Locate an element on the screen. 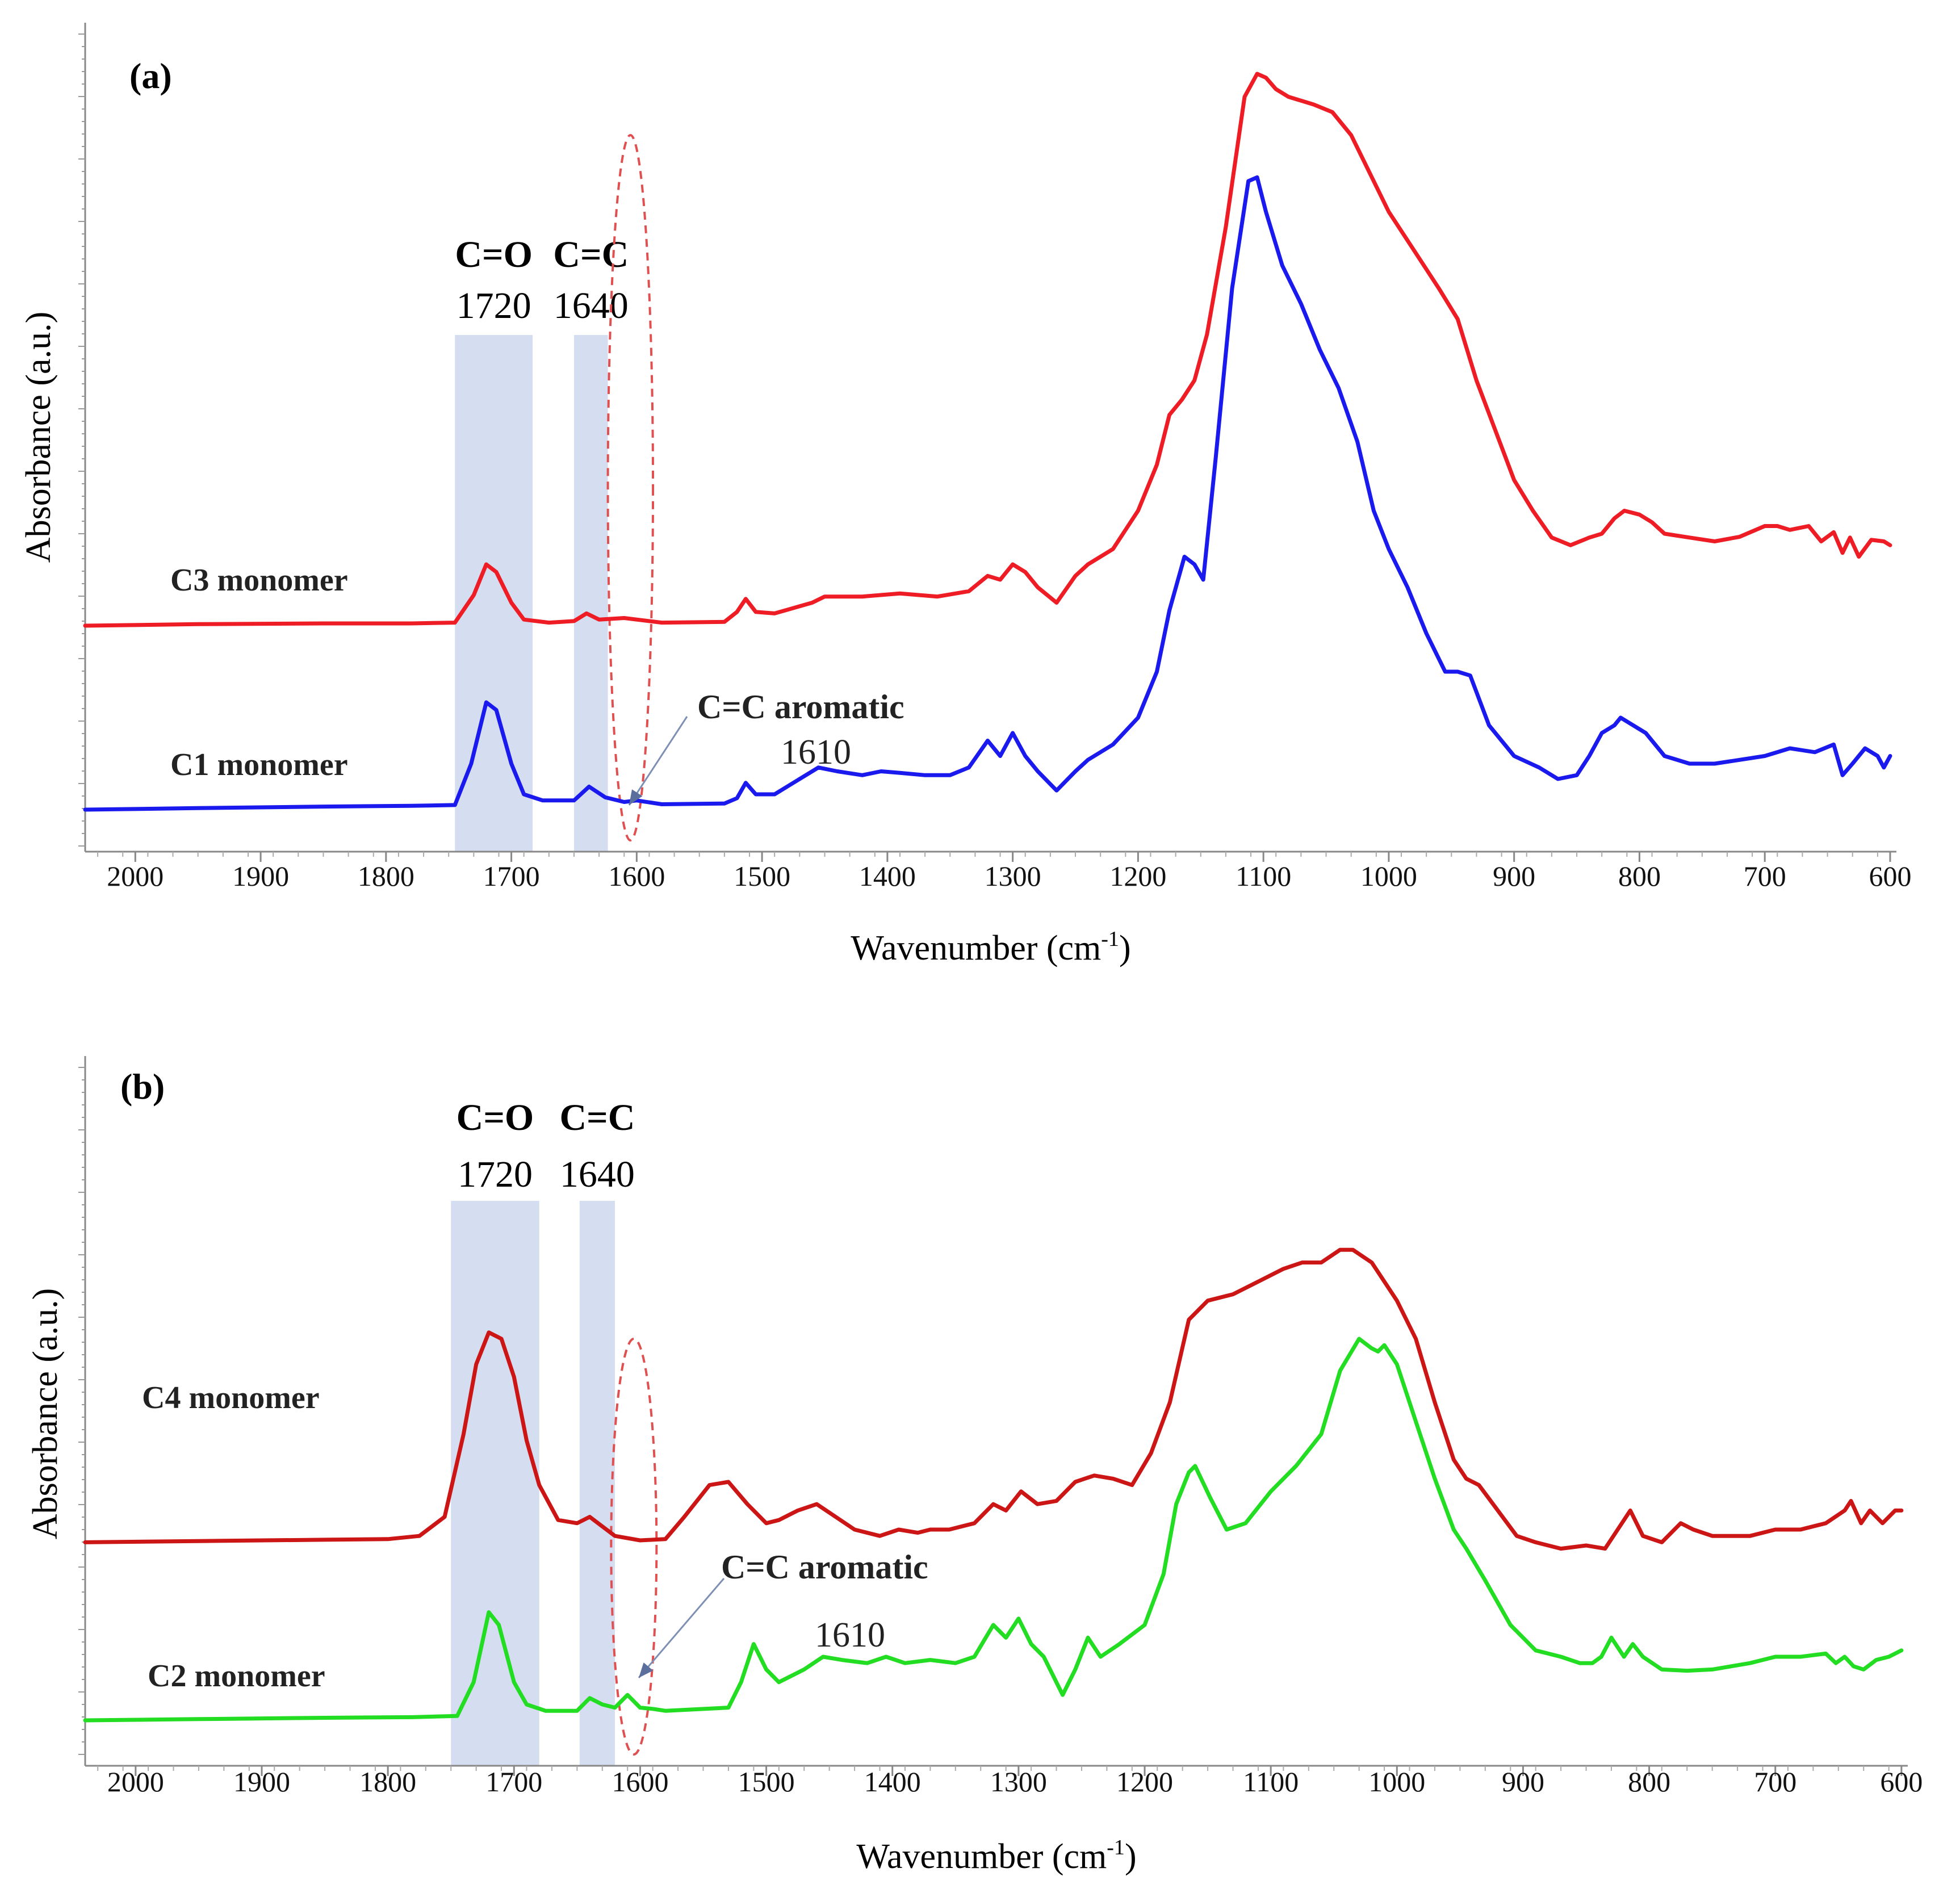  series-label: C2 monomer is located at coordinates (236, 1676).